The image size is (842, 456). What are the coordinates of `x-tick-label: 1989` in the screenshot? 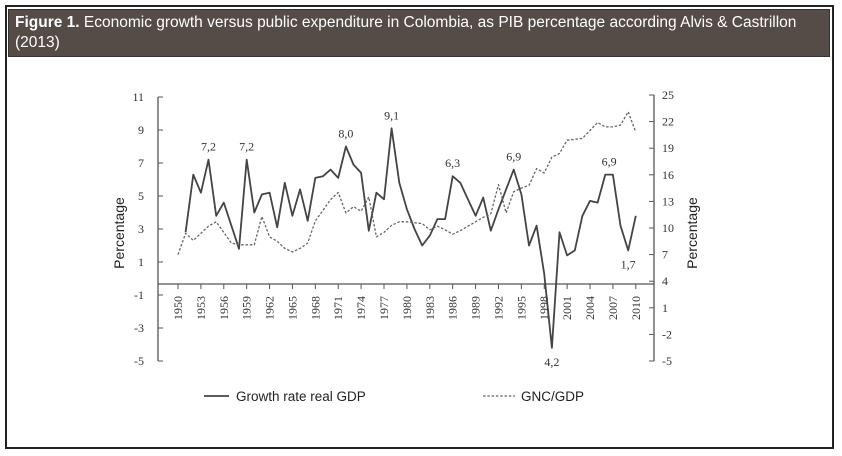 It's located at (476, 308).